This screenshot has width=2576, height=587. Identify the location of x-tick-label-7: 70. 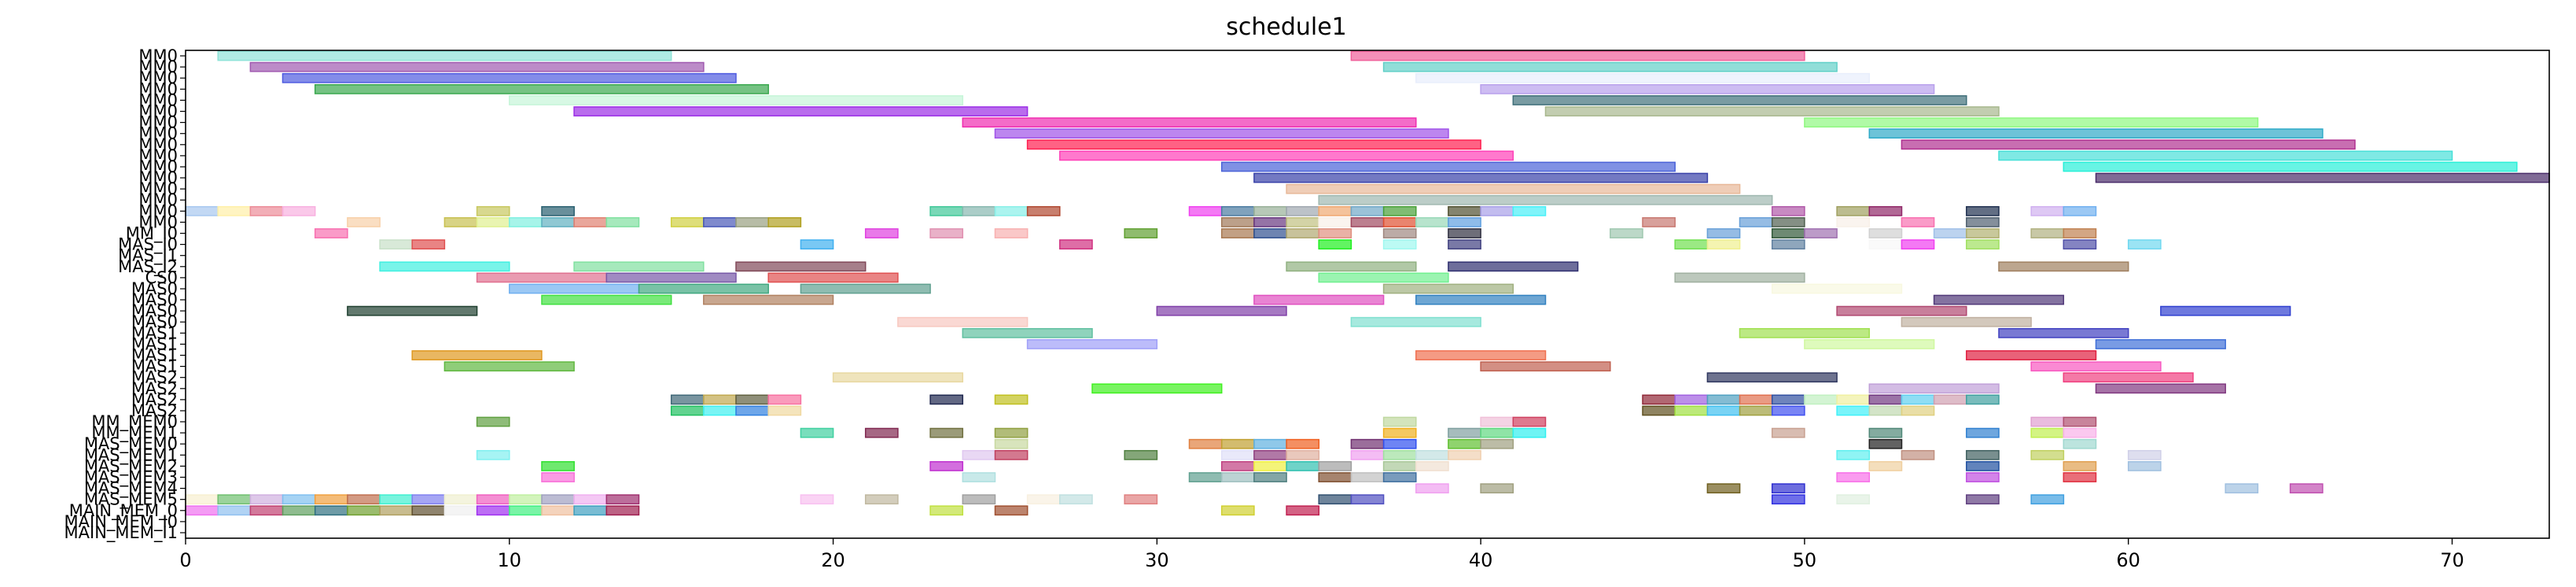
(2452, 560).